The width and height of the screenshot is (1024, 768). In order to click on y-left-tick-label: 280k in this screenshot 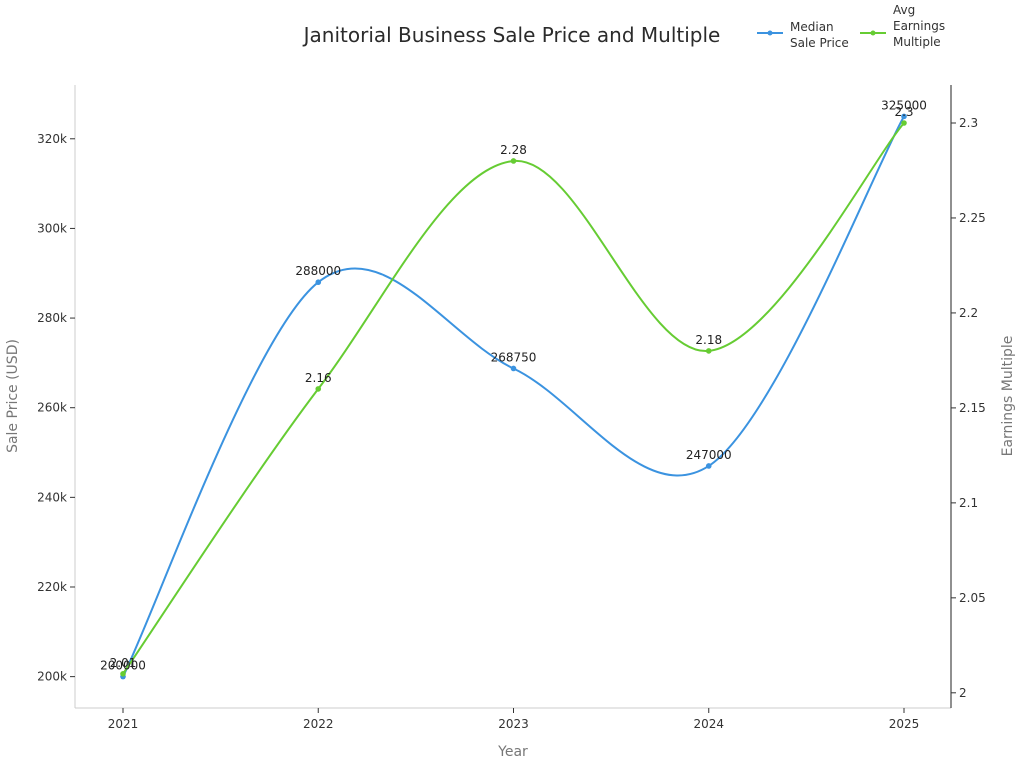, I will do `click(52, 318)`.